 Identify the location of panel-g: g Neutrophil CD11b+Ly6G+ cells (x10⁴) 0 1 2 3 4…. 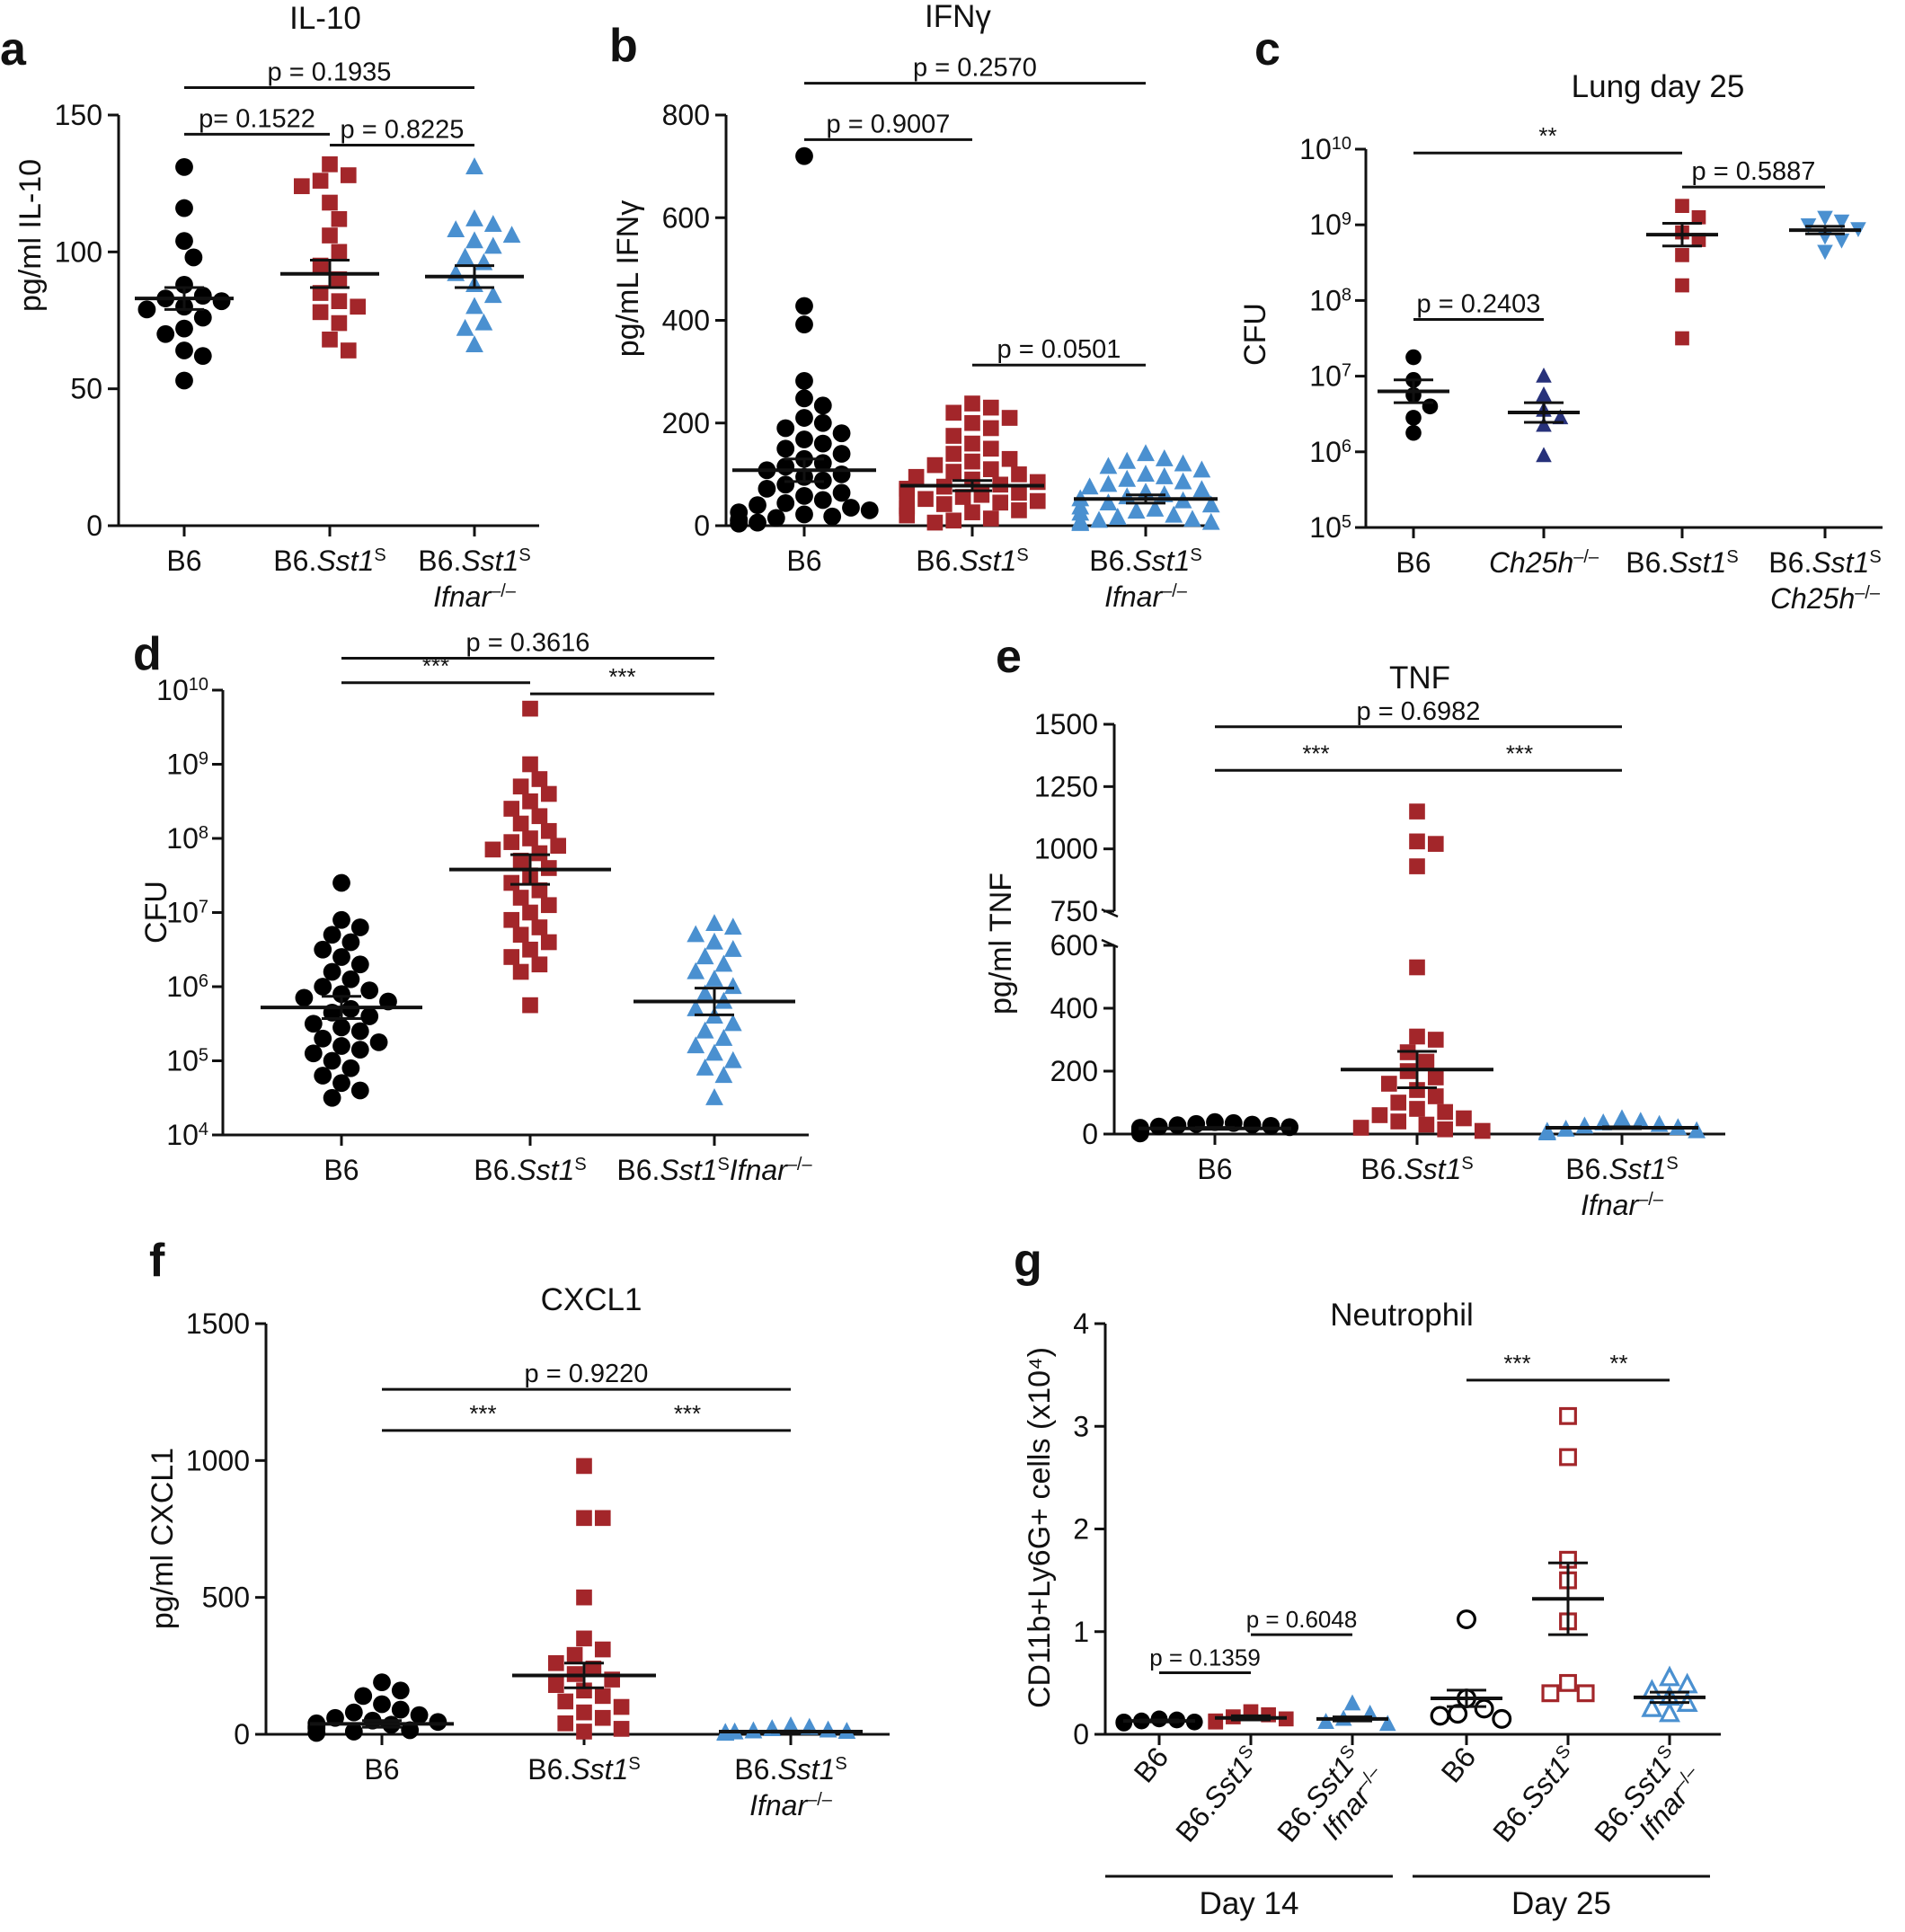
(1367, 1578).